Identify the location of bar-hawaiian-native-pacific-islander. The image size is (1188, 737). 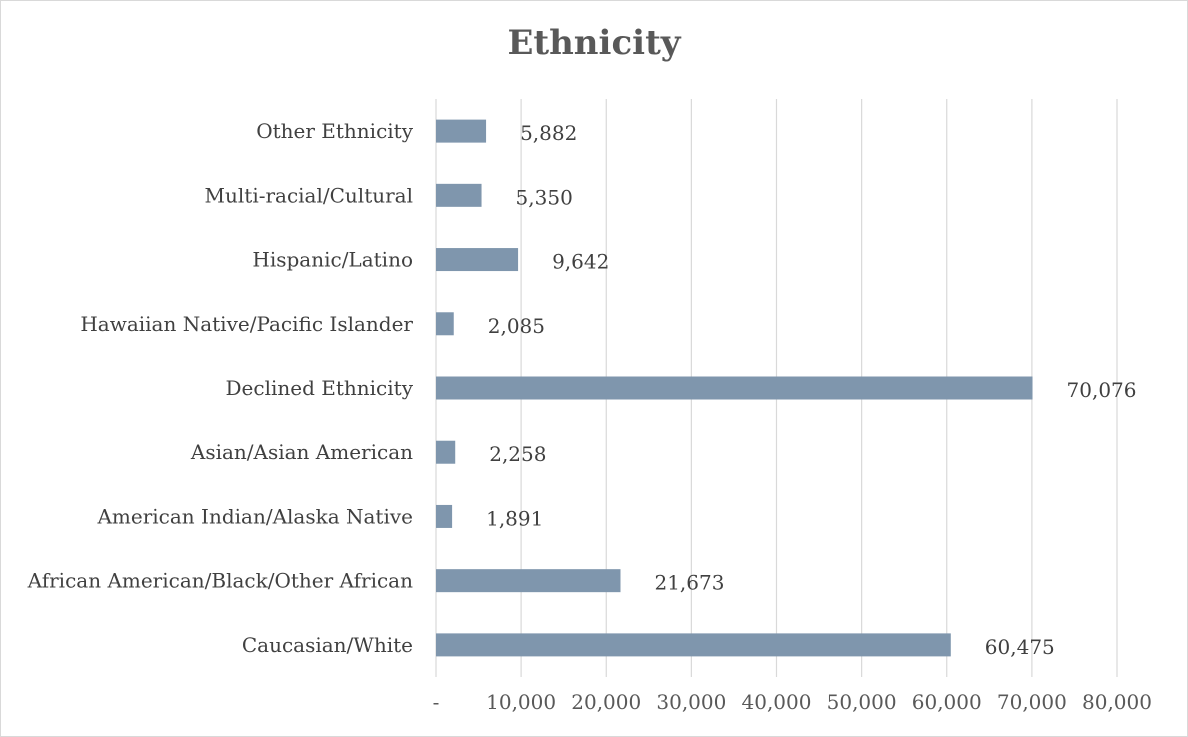
(445, 324).